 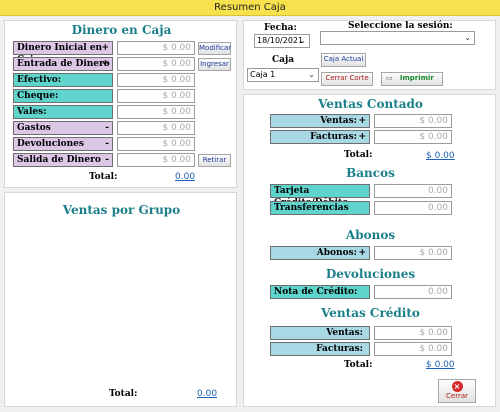 I want to click on label-cheque: Cheque:, so click(x=63, y=96).